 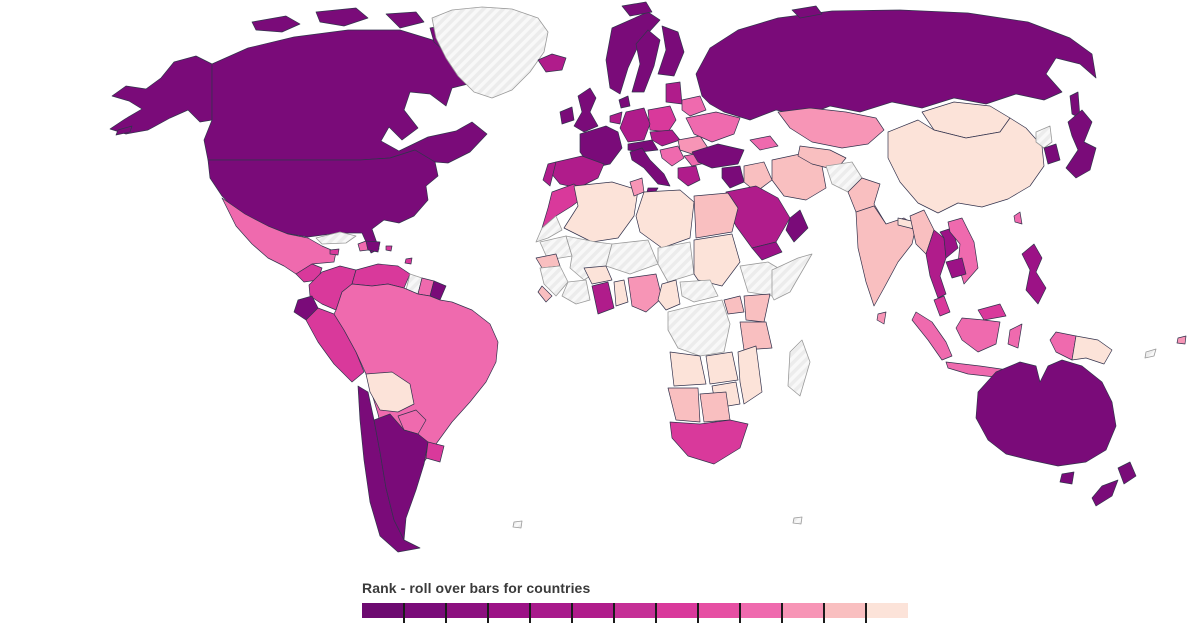 What do you see at coordinates (733, 177) in the screenshot?
I see `region-levant` at bounding box center [733, 177].